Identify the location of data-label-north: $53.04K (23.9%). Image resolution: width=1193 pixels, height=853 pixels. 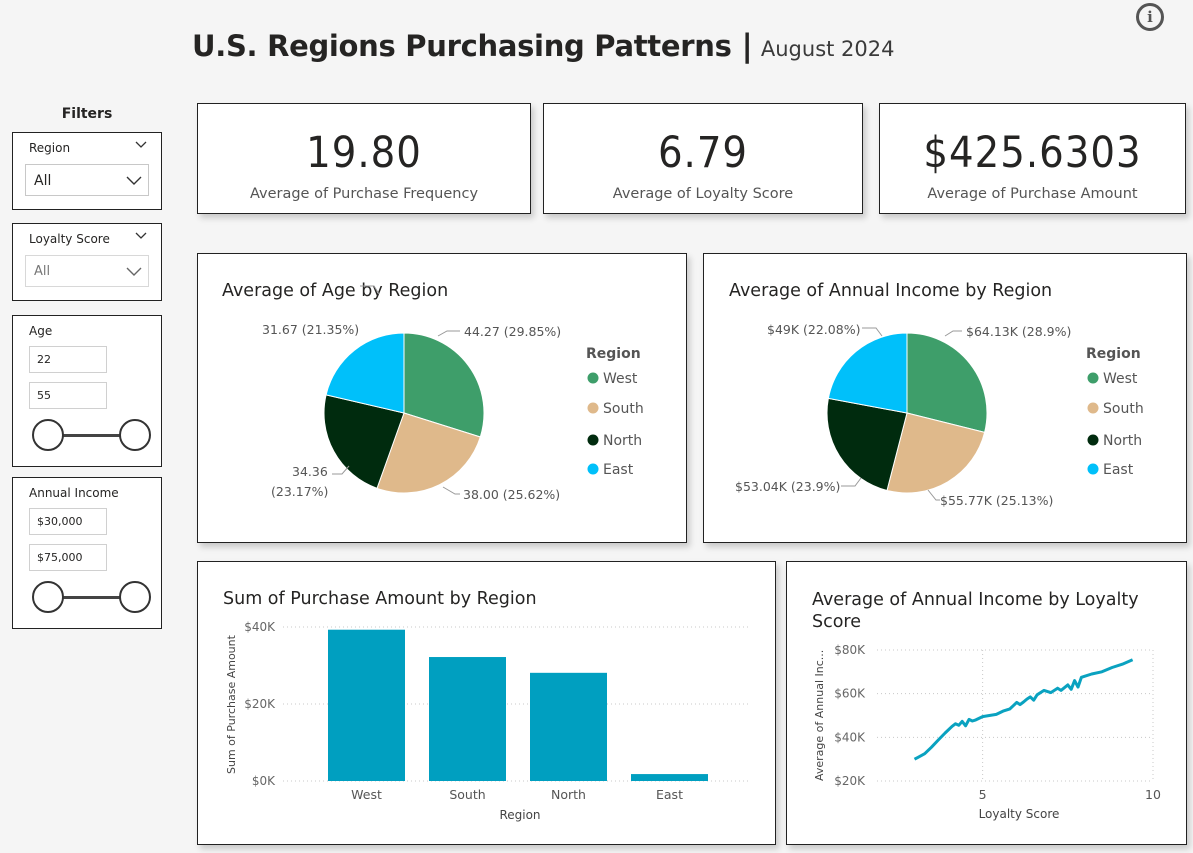
(787, 486).